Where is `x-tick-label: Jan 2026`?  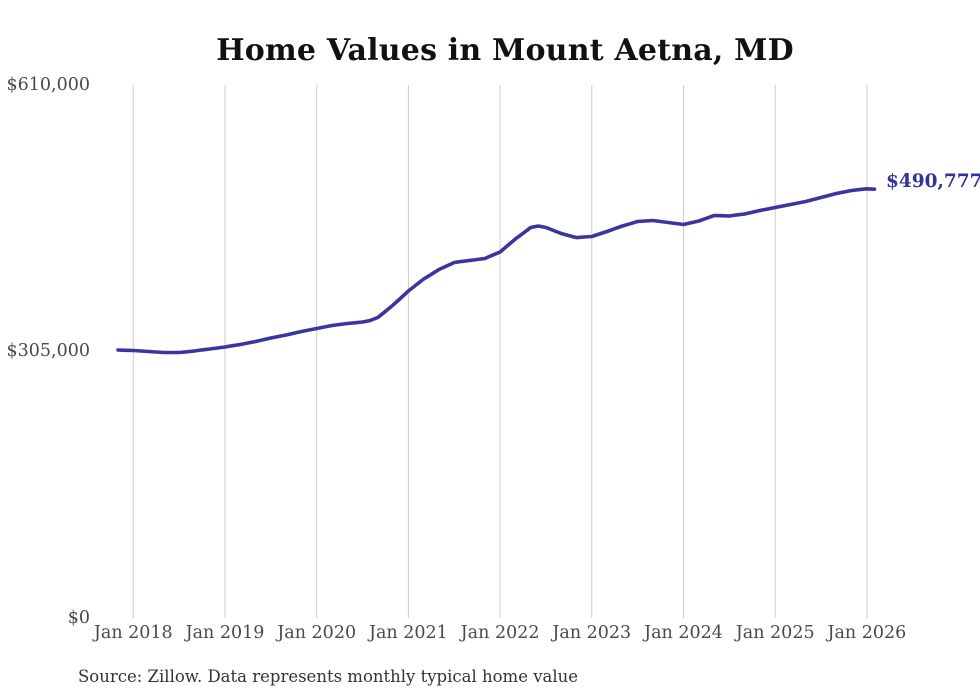 x-tick-label: Jan 2026 is located at coordinates (867, 633).